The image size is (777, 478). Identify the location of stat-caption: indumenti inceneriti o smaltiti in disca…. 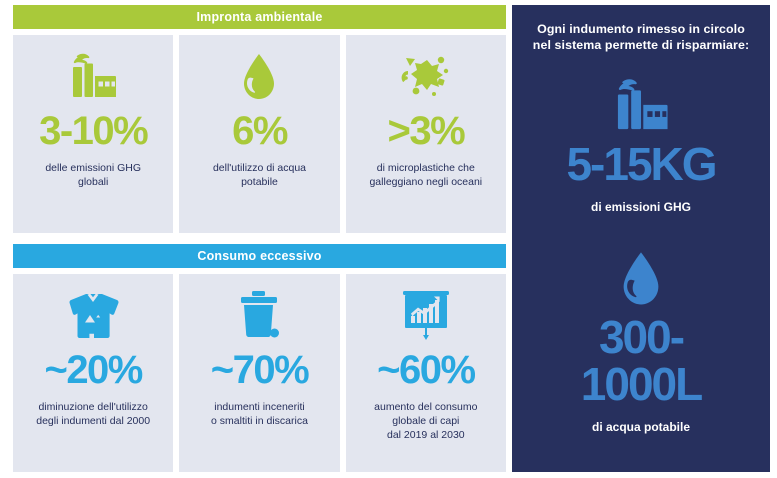
(259, 414).